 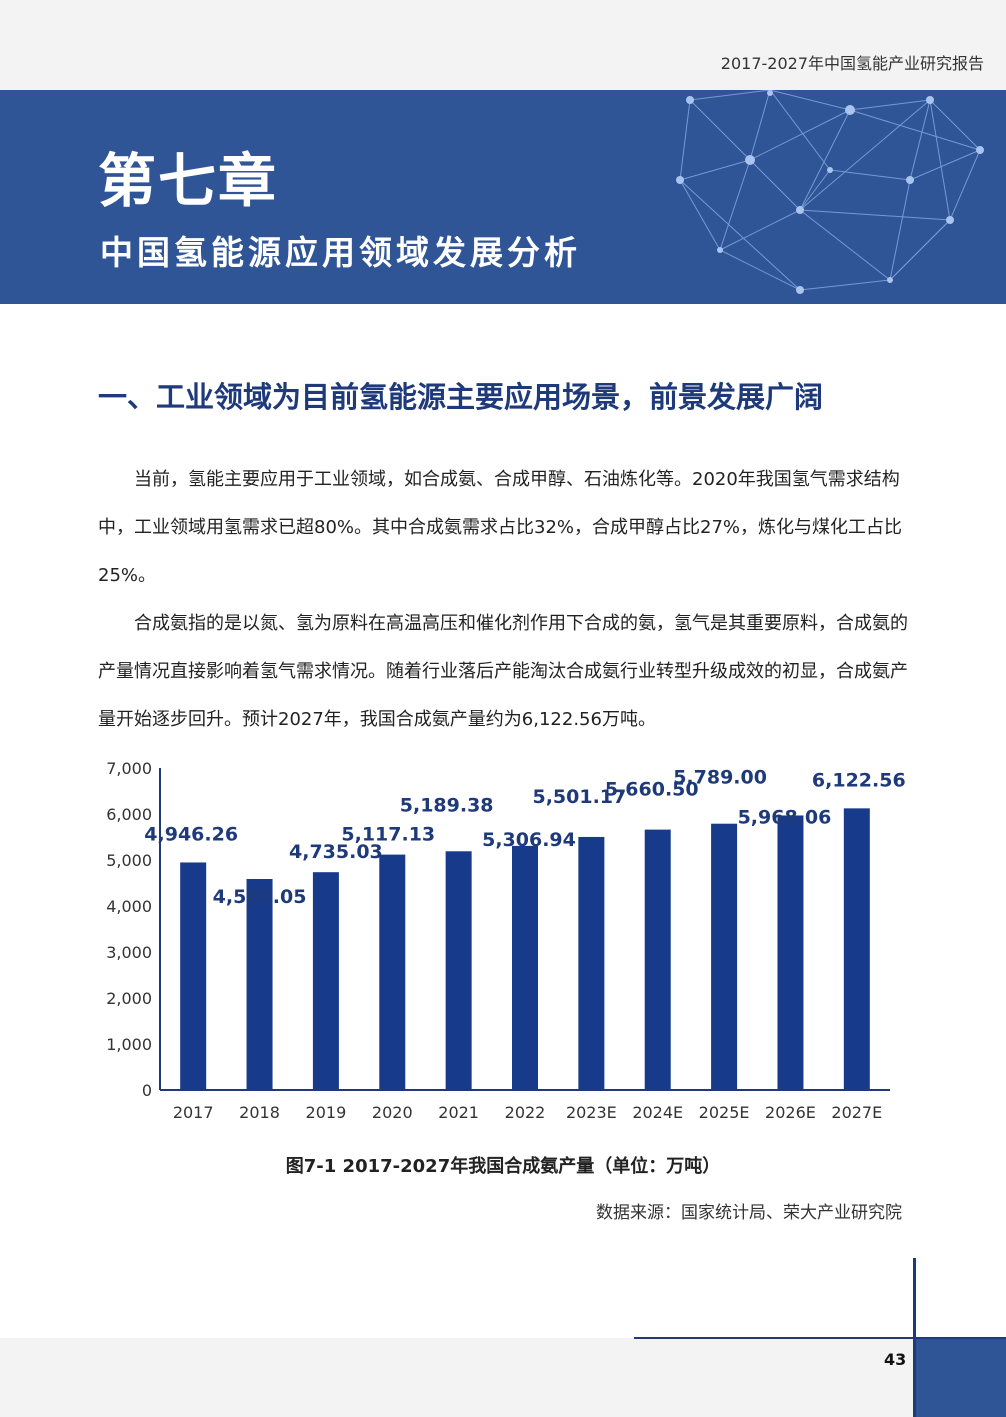 I want to click on x-tick-label: 2017, so click(x=193, y=1112).